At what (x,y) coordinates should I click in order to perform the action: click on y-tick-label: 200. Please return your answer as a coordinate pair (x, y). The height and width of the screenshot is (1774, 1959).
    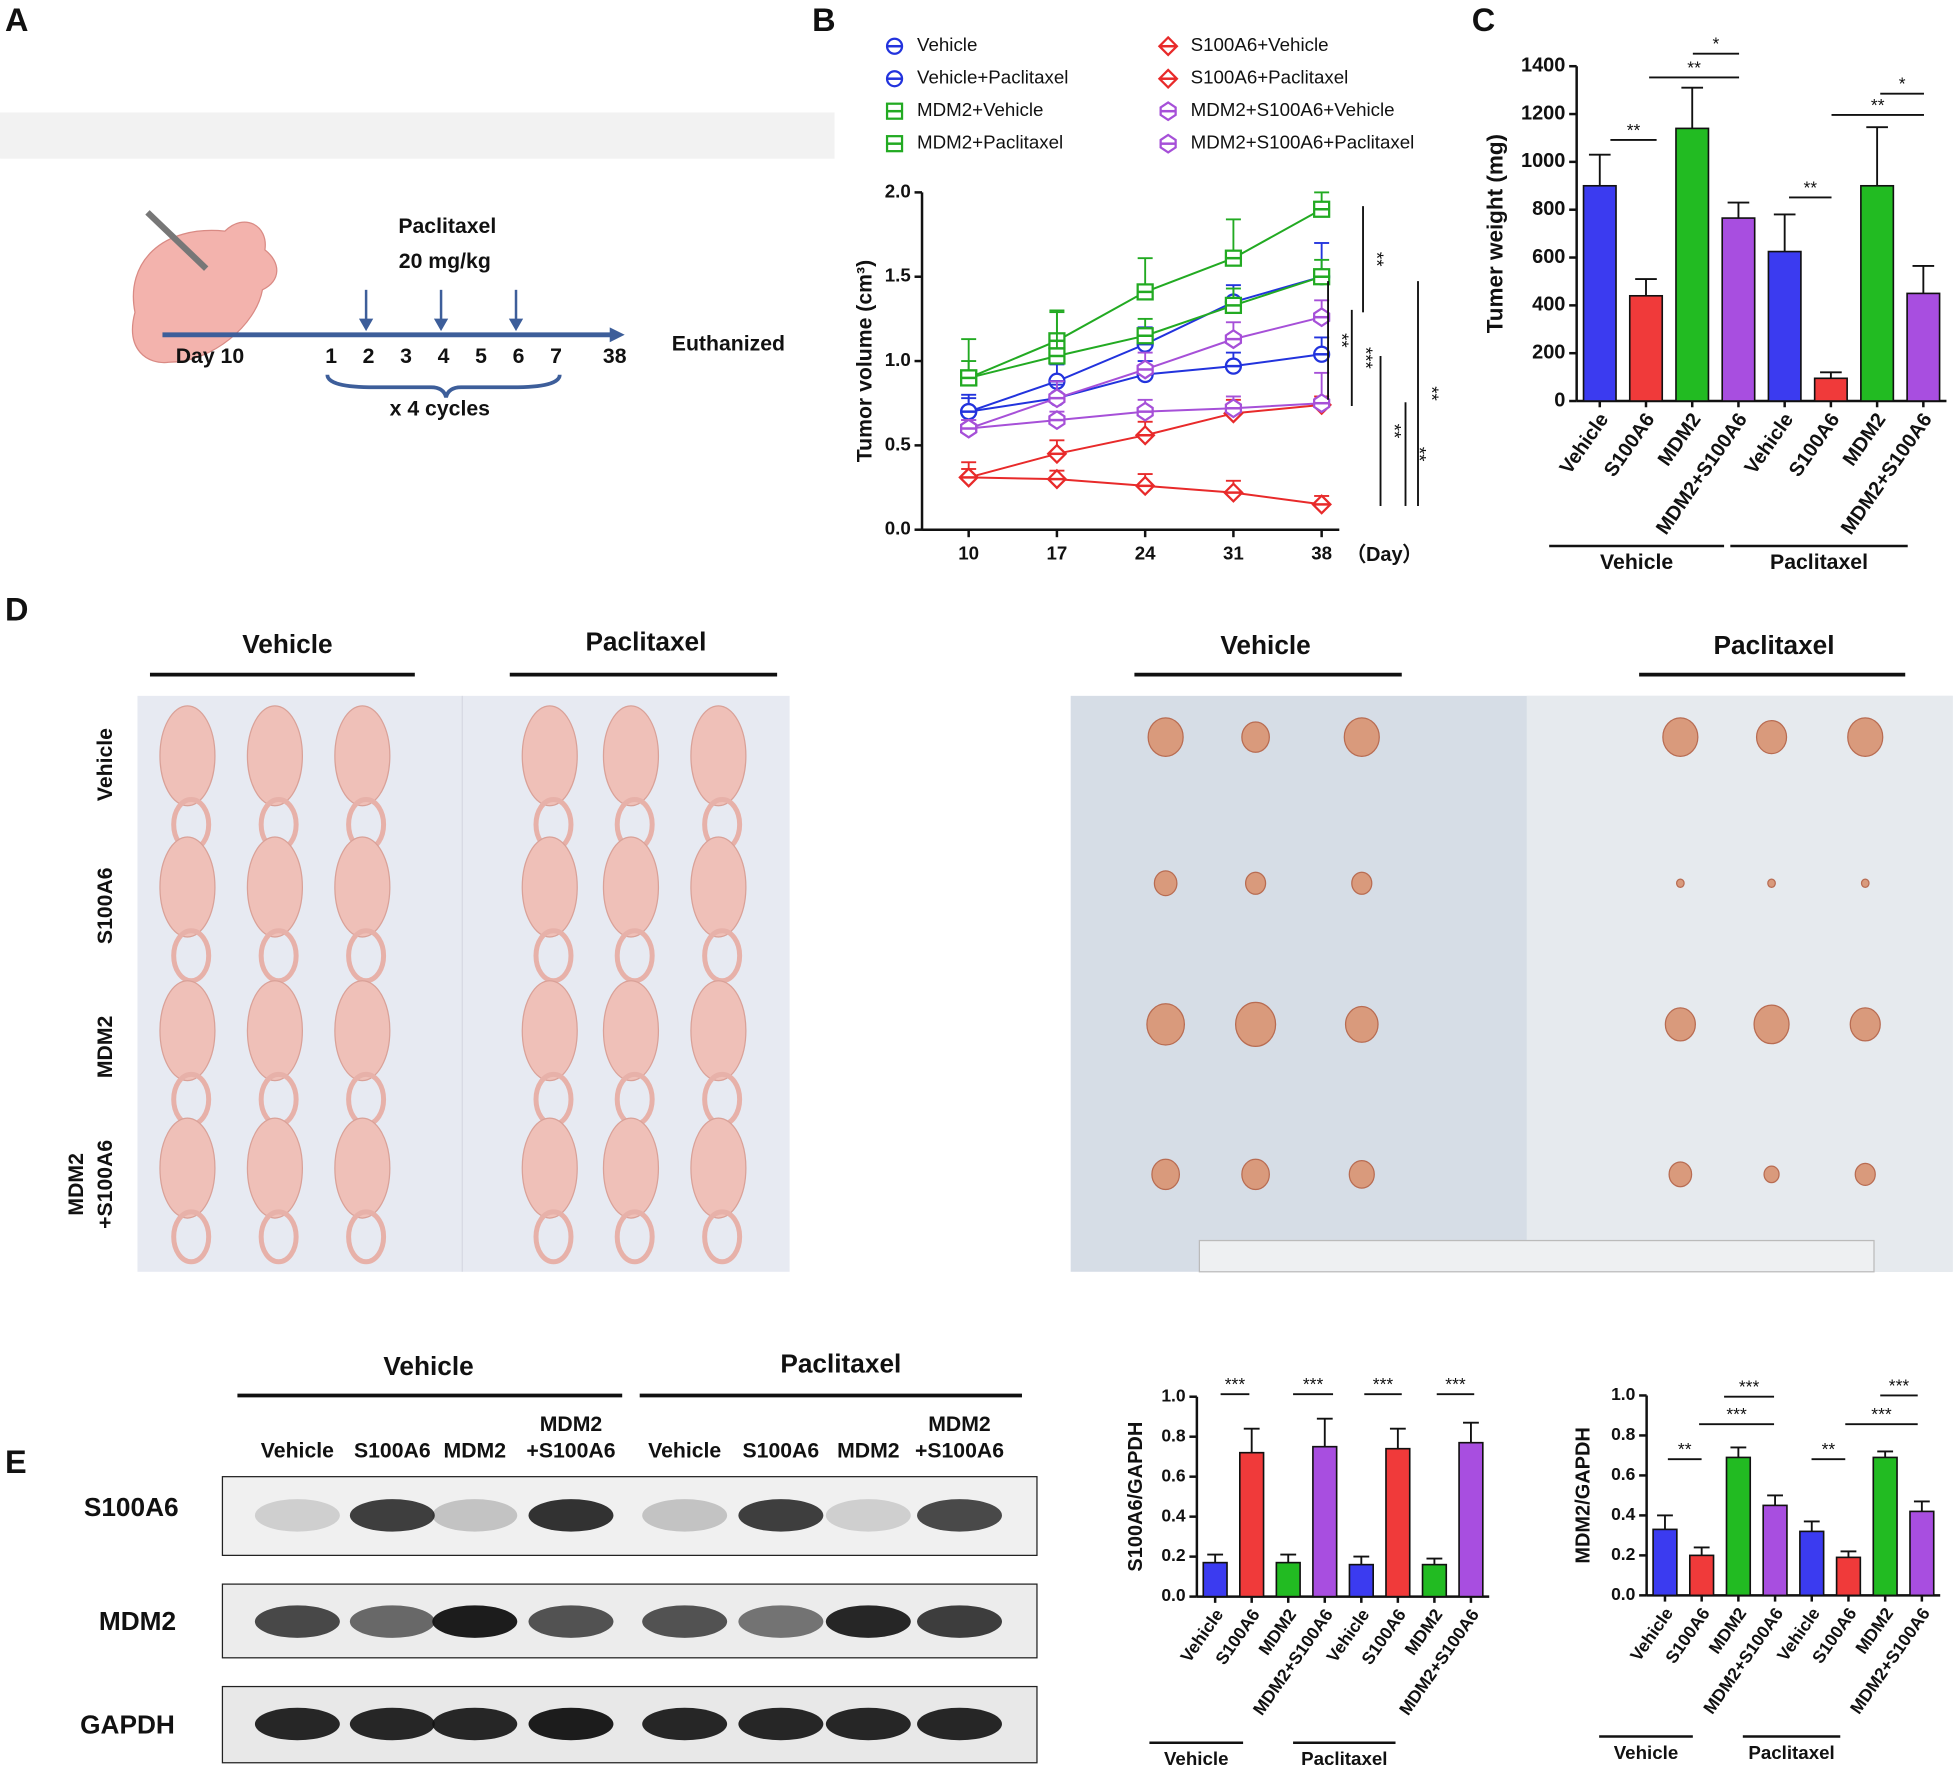
    Looking at the image, I should click on (1548, 352).